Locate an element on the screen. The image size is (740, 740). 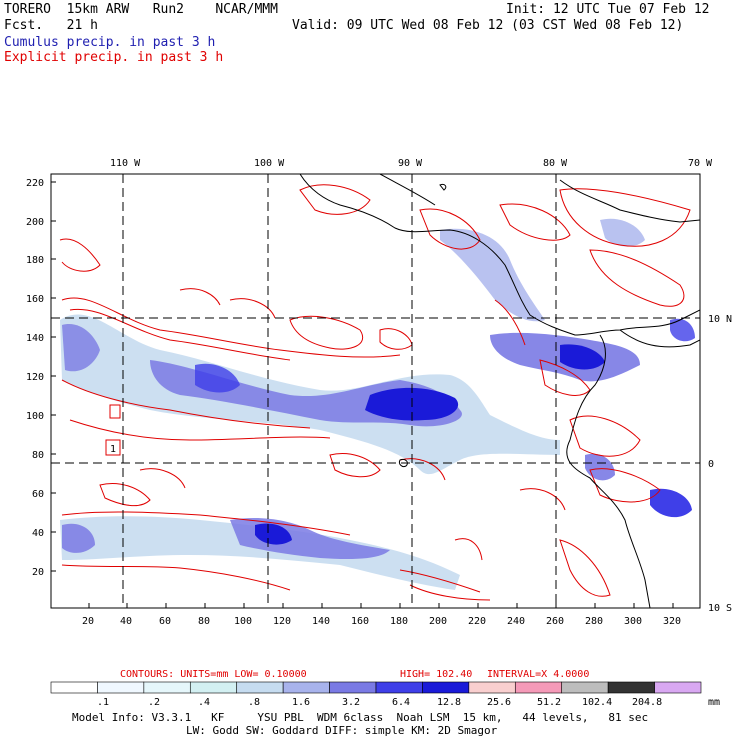
colorbar-level: 1.6 is located at coordinates (301, 702).